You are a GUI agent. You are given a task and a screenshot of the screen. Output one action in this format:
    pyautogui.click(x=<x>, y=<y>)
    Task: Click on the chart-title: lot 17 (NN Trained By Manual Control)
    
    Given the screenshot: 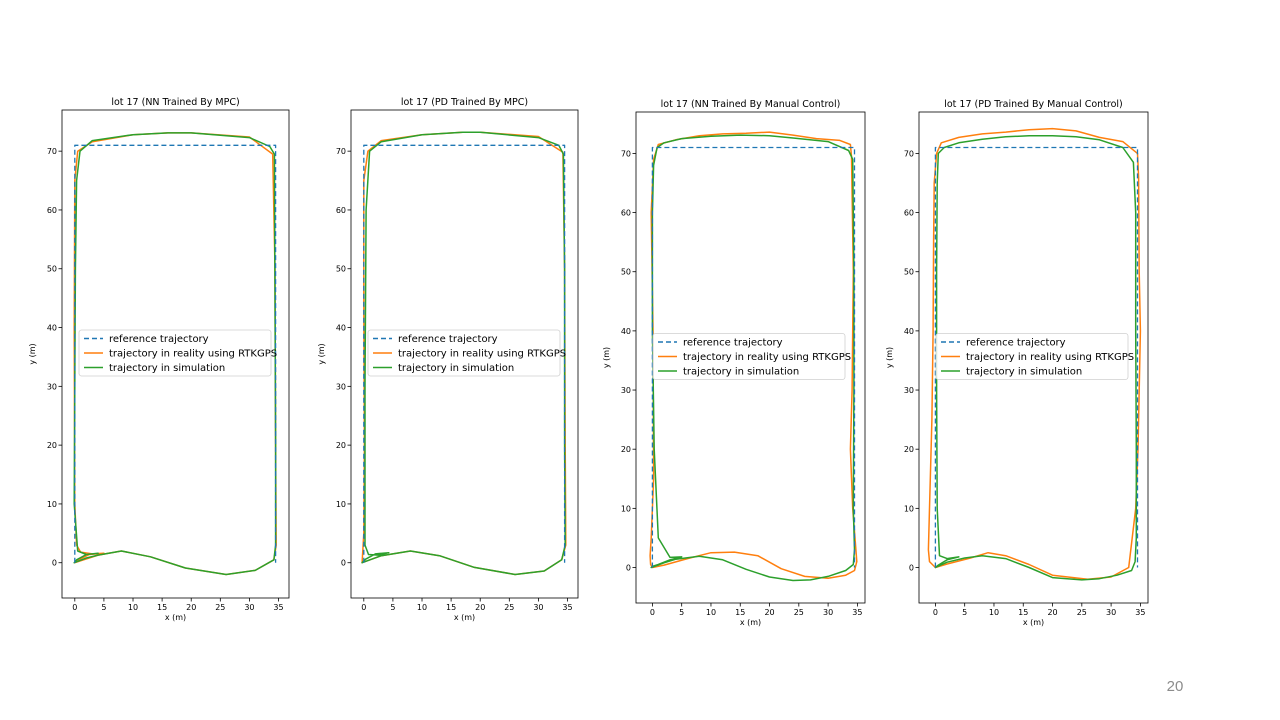 What is the action you would take?
    pyautogui.click(x=751, y=104)
    